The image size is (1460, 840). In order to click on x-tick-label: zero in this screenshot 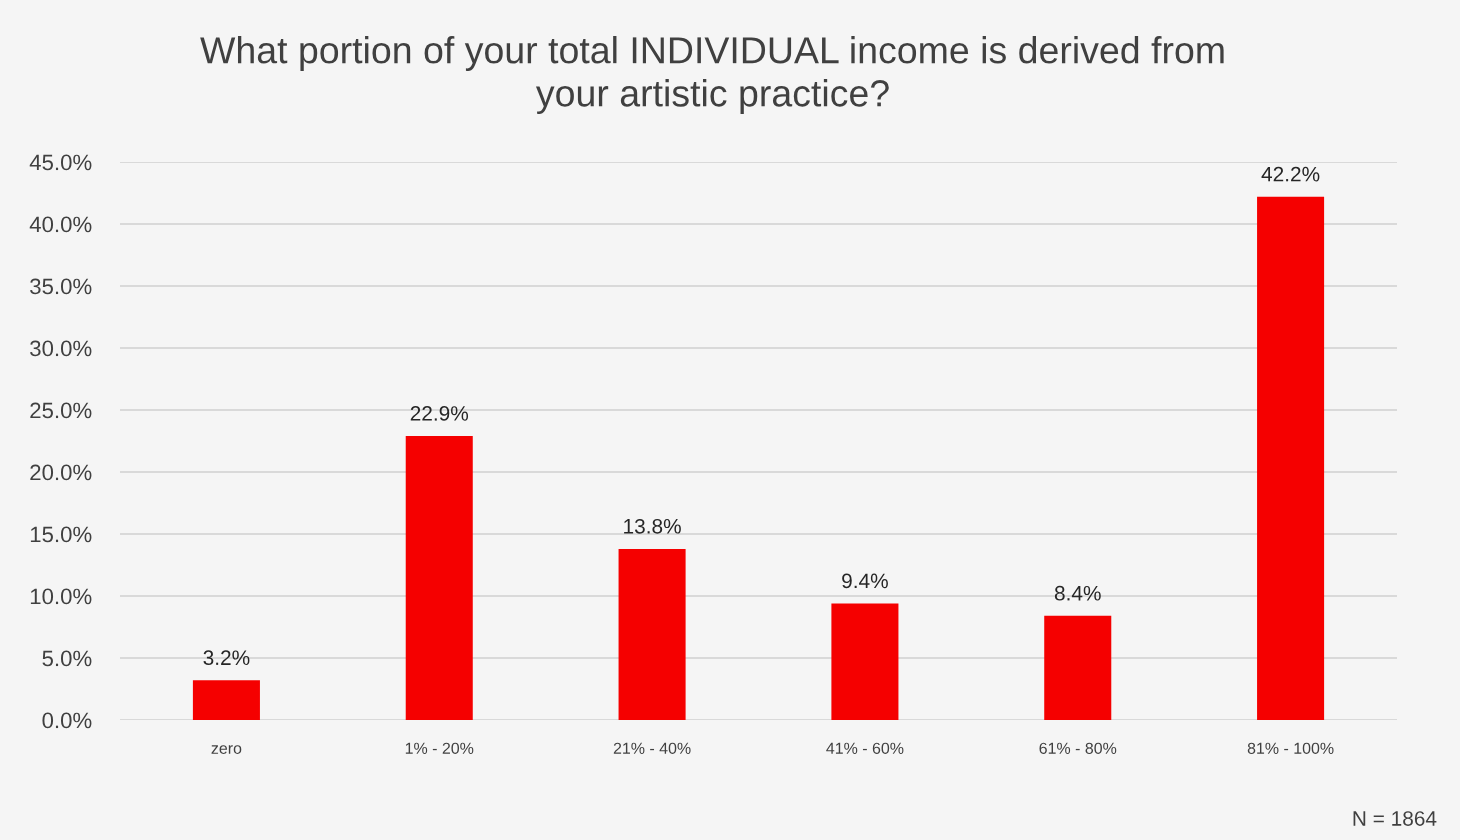, I will do `click(226, 749)`.